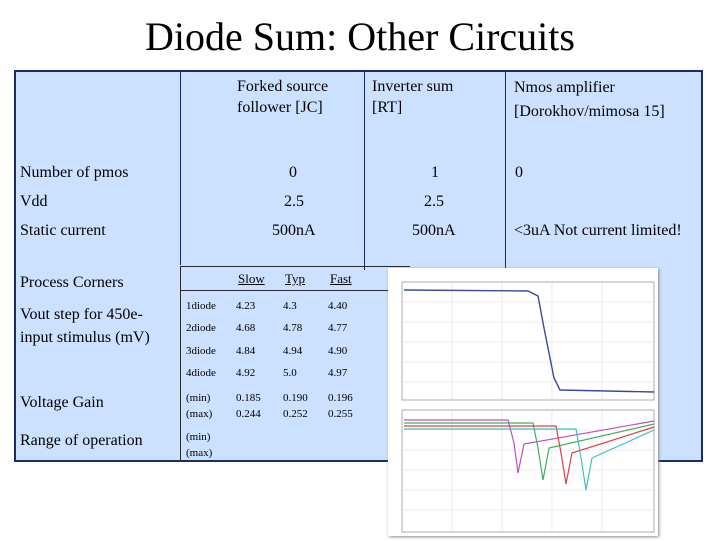 The height and width of the screenshot is (541, 720). Describe the element at coordinates (85, 326) in the screenshot. I see `row-label-vout-step: Vout step for 450e- input stimulus (mV)` at that location.